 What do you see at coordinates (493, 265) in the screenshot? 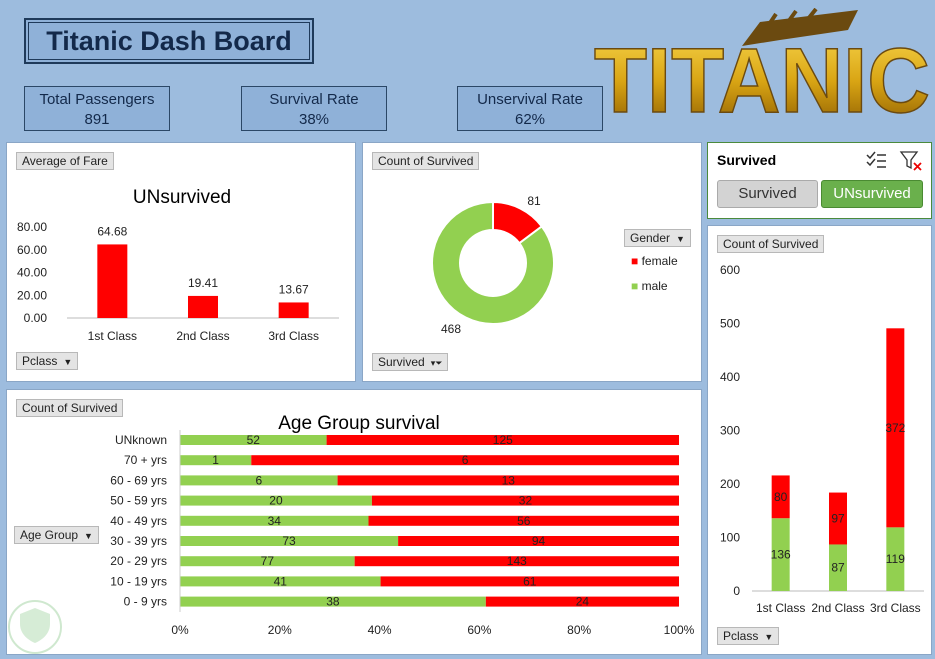
I see `gender-donut-chart: 81 468` at bounding box center [493, 265].